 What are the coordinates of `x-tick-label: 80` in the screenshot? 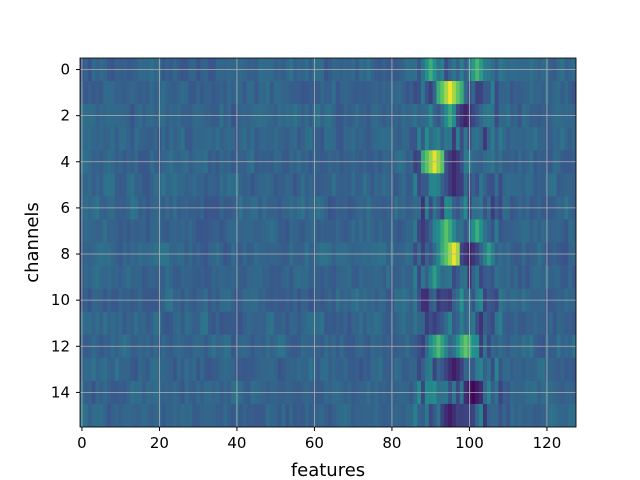 It's located at (391, 443).